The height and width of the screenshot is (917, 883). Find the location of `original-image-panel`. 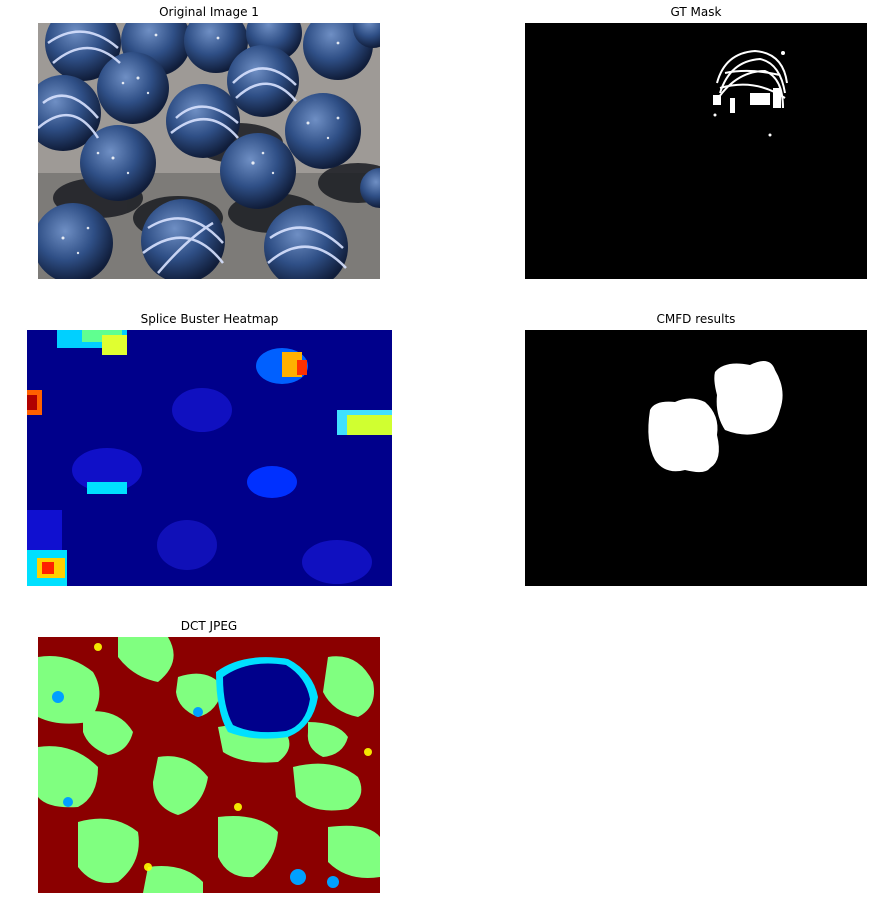

original-image-panel is located at coordinates (209, 151).